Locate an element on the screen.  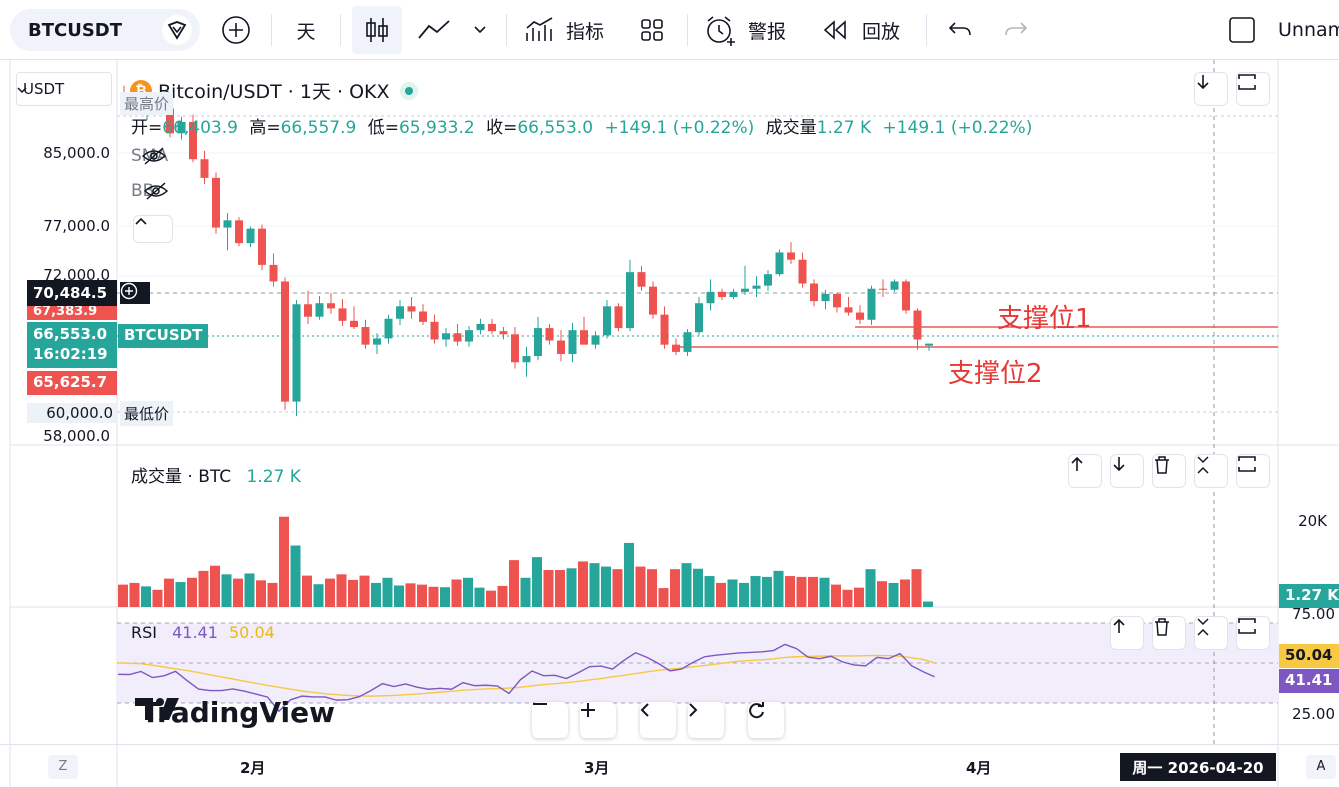
reset-chart-button is located at coordinates (766, 720).